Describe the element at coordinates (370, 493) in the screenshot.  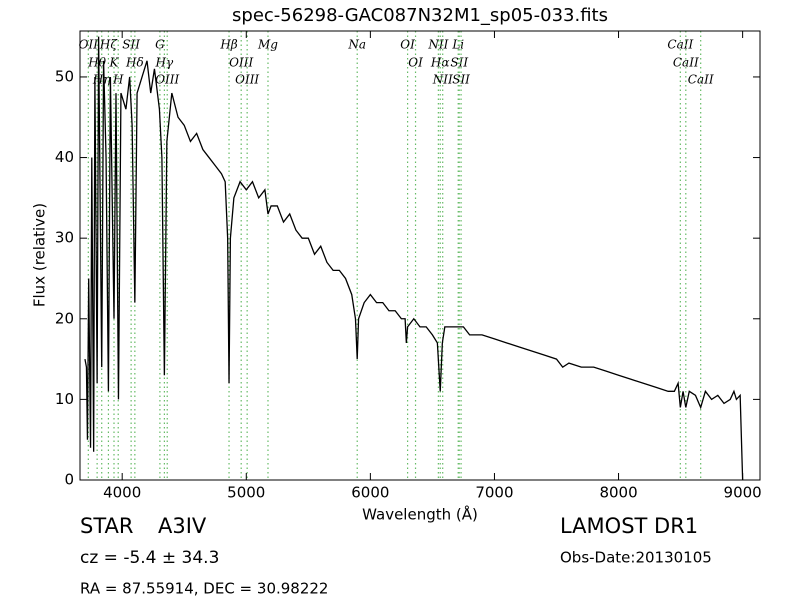
I see `x-tick-label: 6000` at that location.